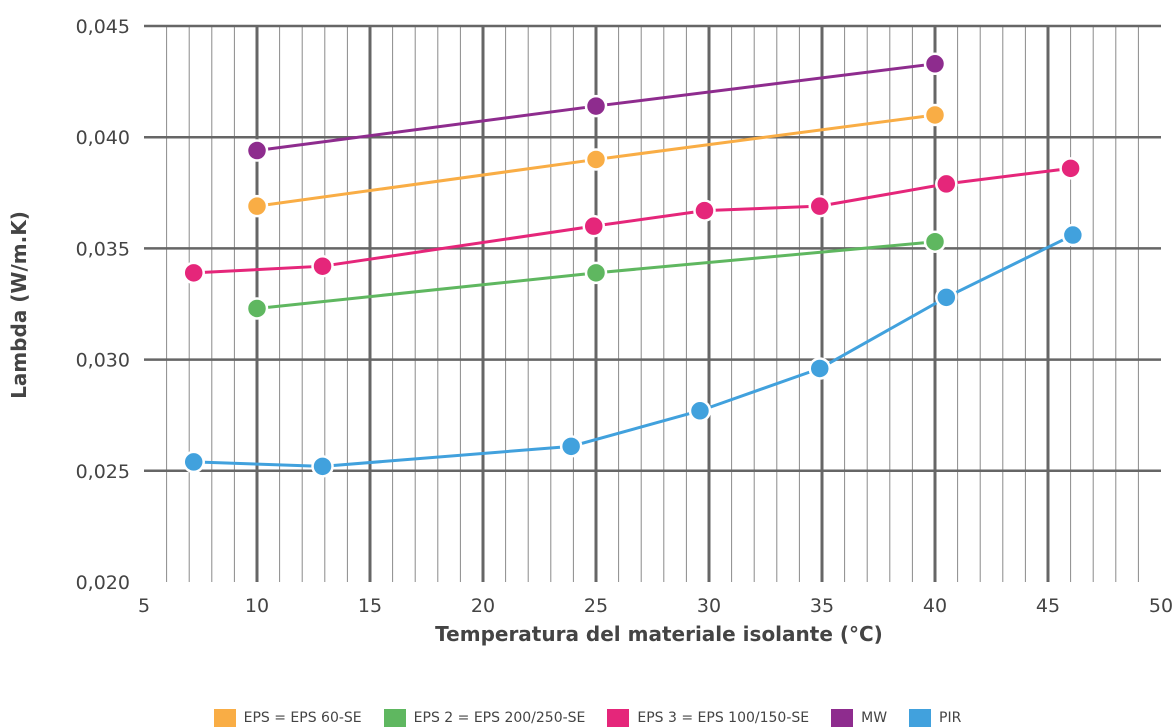 The height and width of the screenshot is (728, 1175). Describe the element at coordinates (935, 606) in the screenshot. I see `x-tick-label: 40` at that location.